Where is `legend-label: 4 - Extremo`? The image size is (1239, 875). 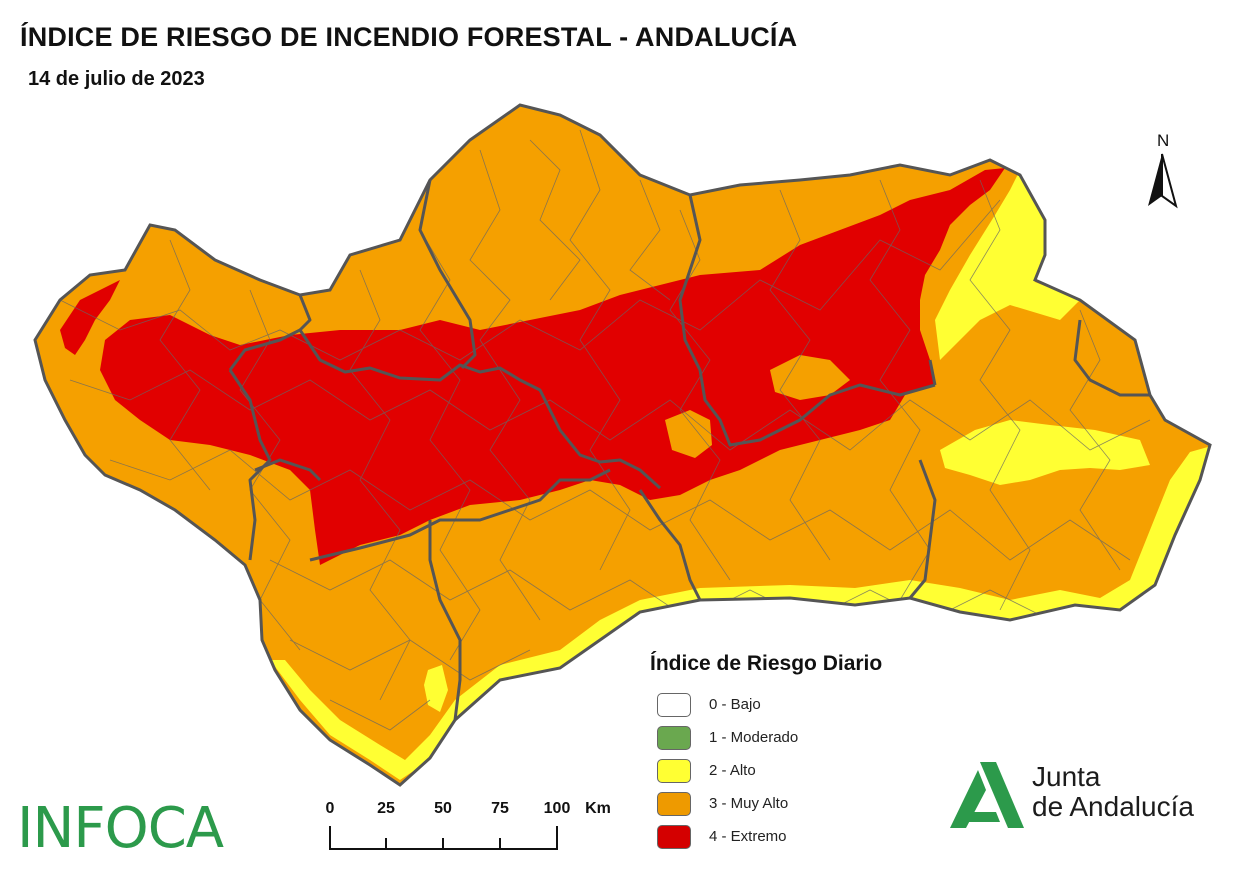
legend-label: 4 - Extremo is located at coordinates (748, 836).